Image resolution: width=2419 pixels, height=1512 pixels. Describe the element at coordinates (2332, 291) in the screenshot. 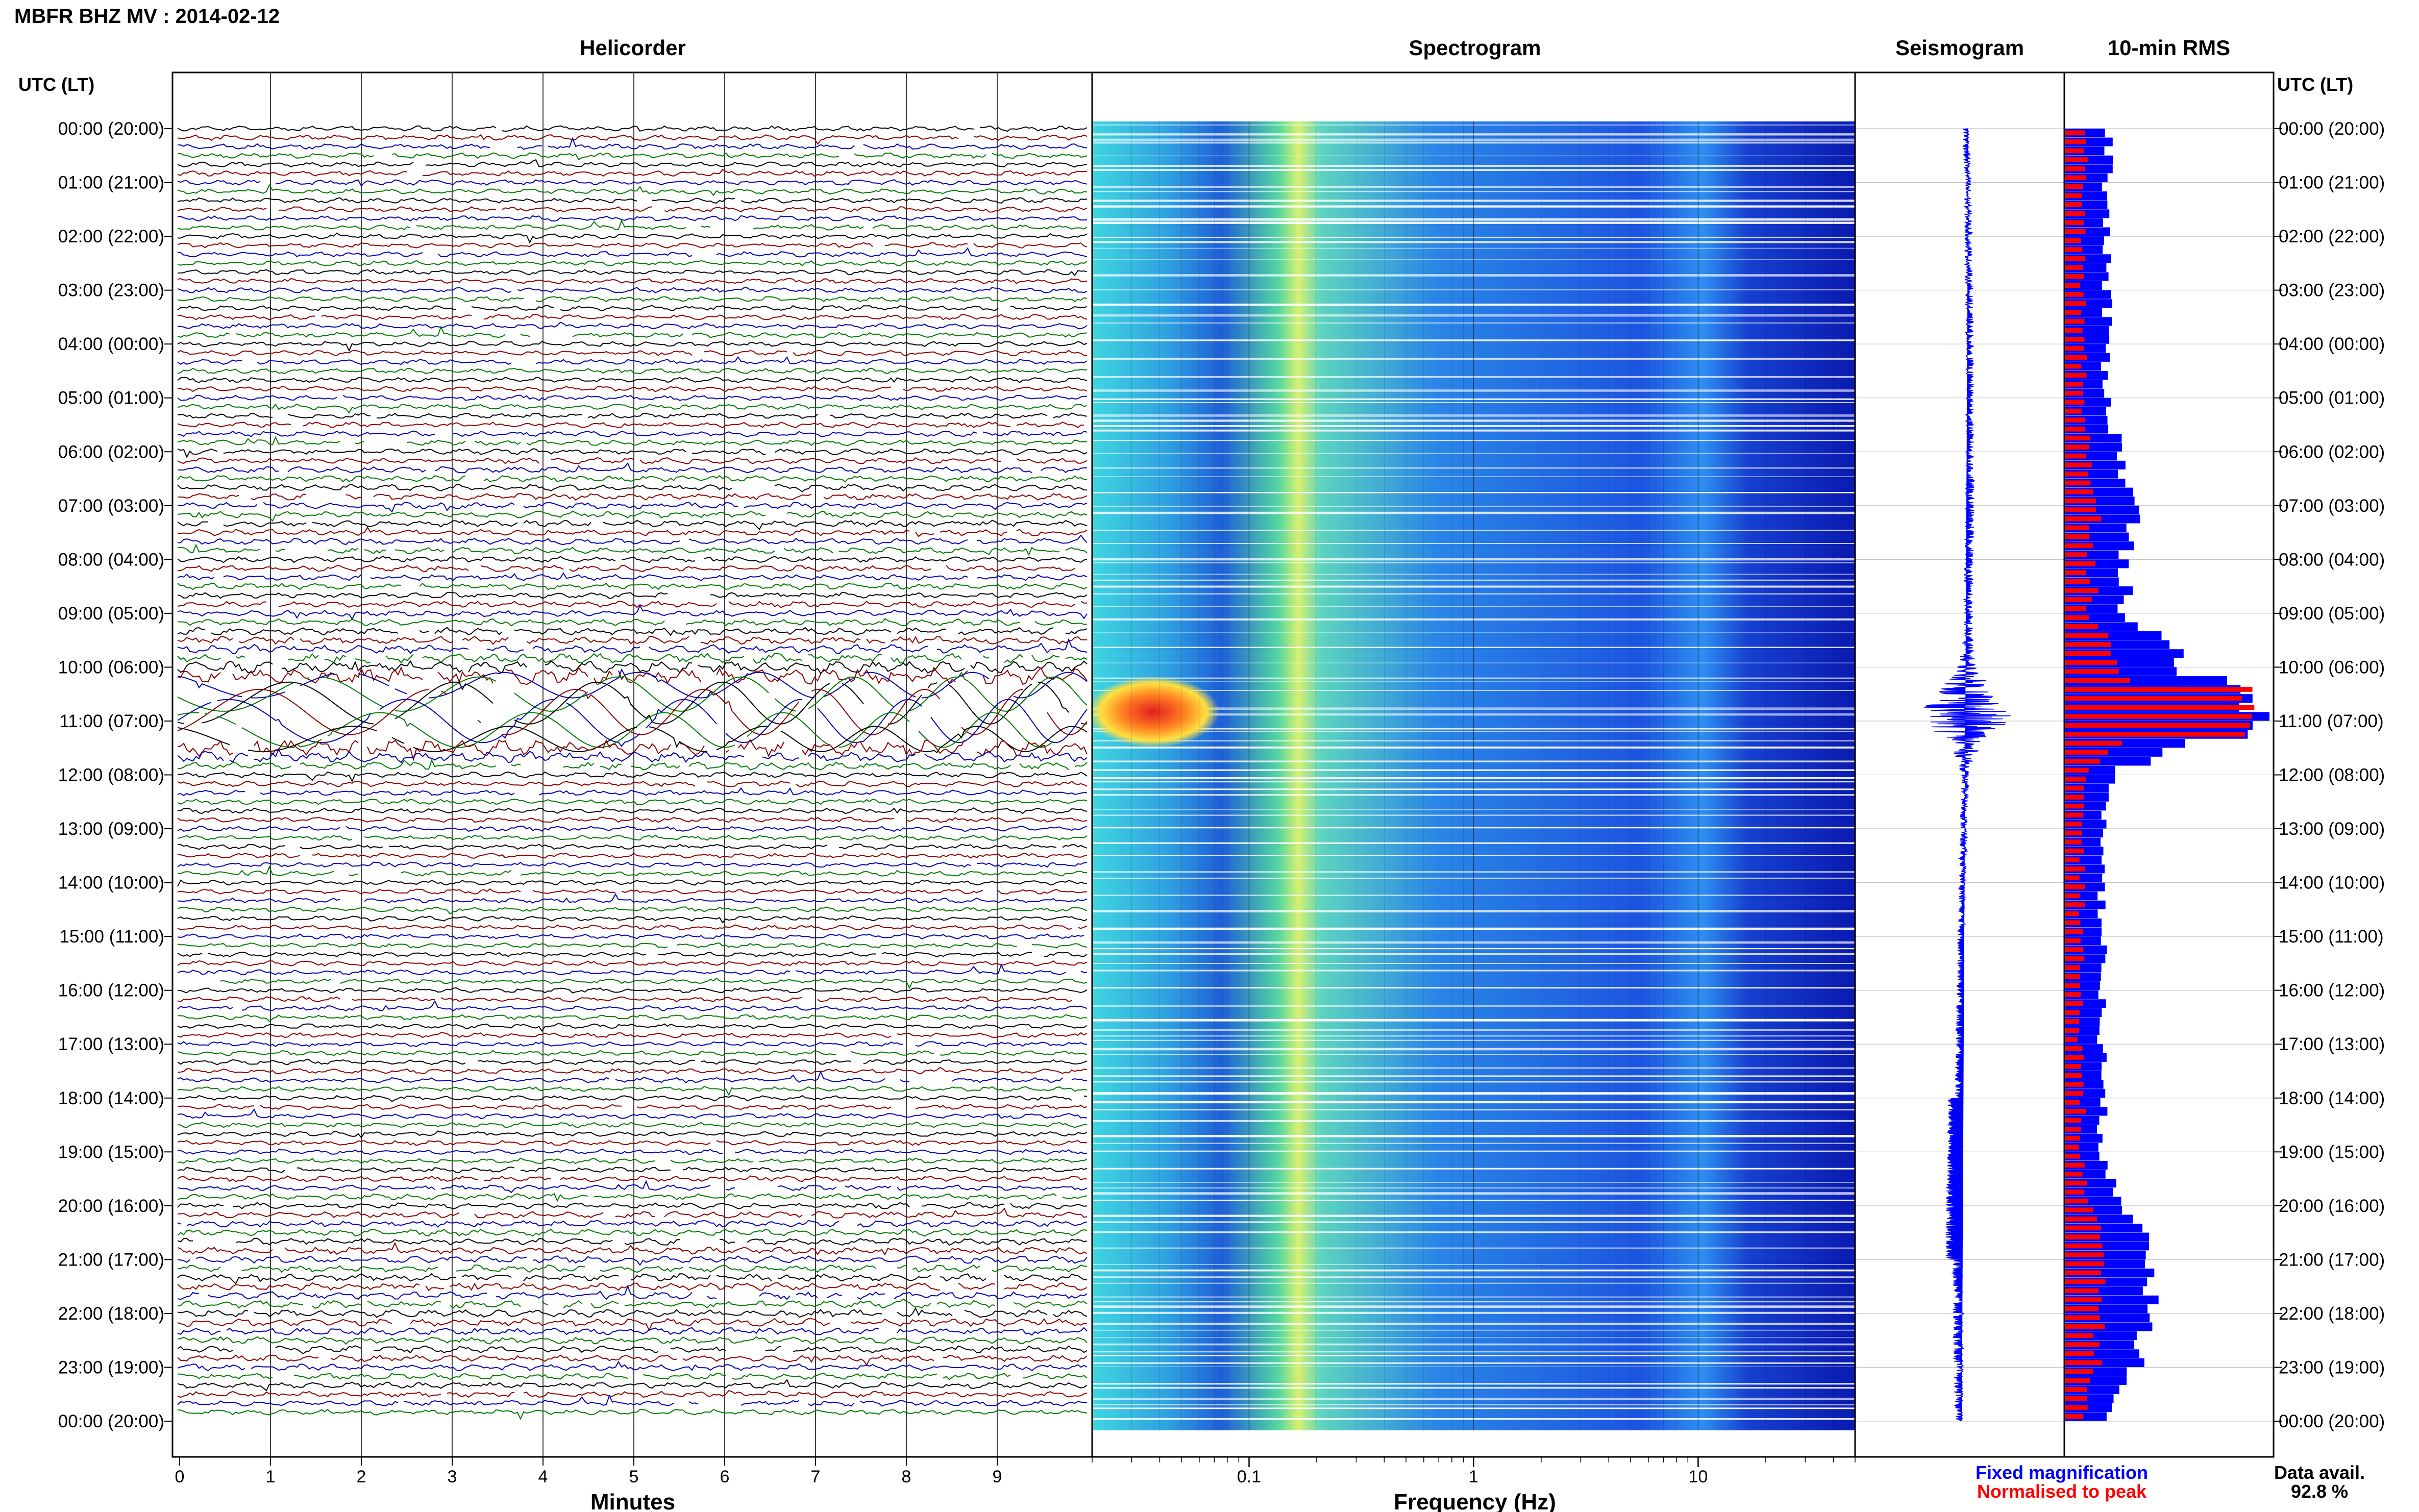

I see `y-tick-label-right: 03:00 (23:00)` at that location.